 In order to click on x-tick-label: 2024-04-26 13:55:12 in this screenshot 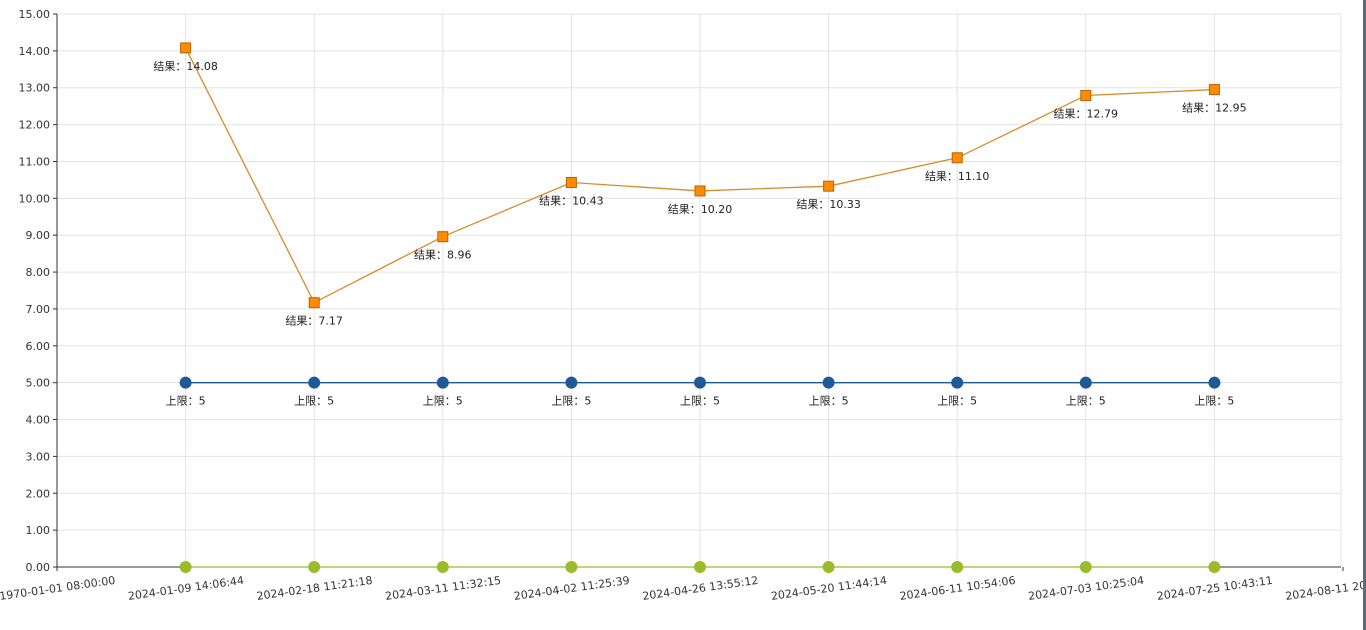, I will do `click(701, 588)`.